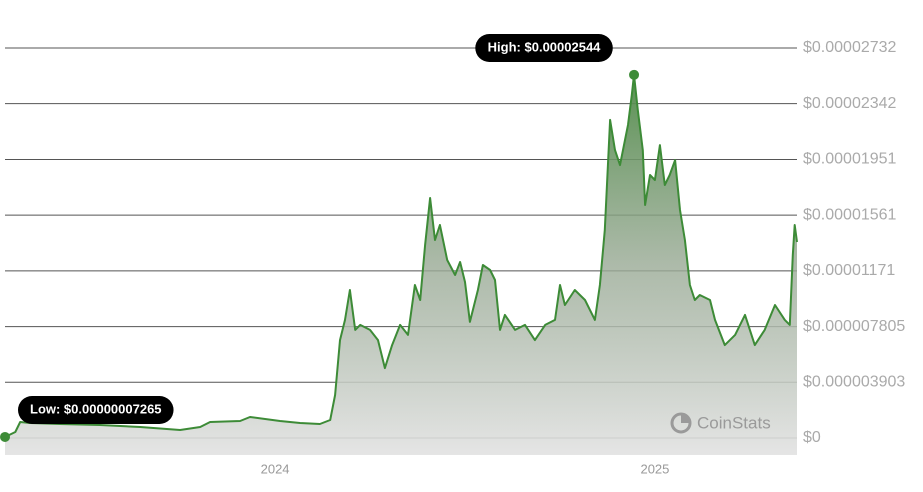  I want to click on annotation-pill: High: $0.00002544, so click(544, 48).